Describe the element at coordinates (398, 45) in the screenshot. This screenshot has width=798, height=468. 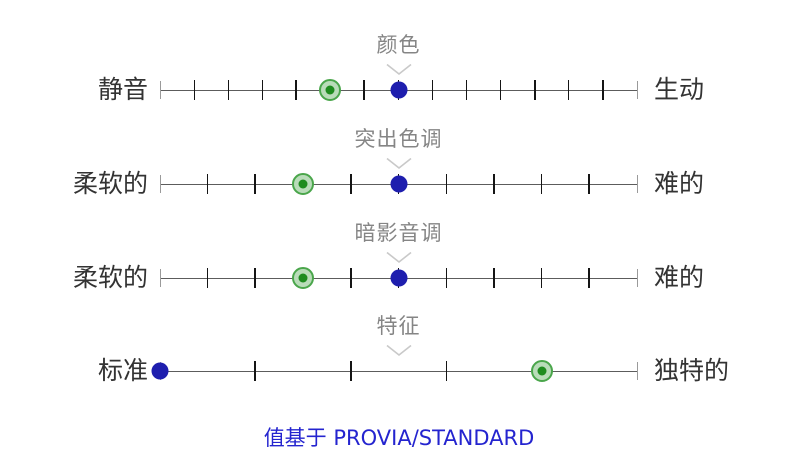
I see `setting-title: 颜色` at that location.